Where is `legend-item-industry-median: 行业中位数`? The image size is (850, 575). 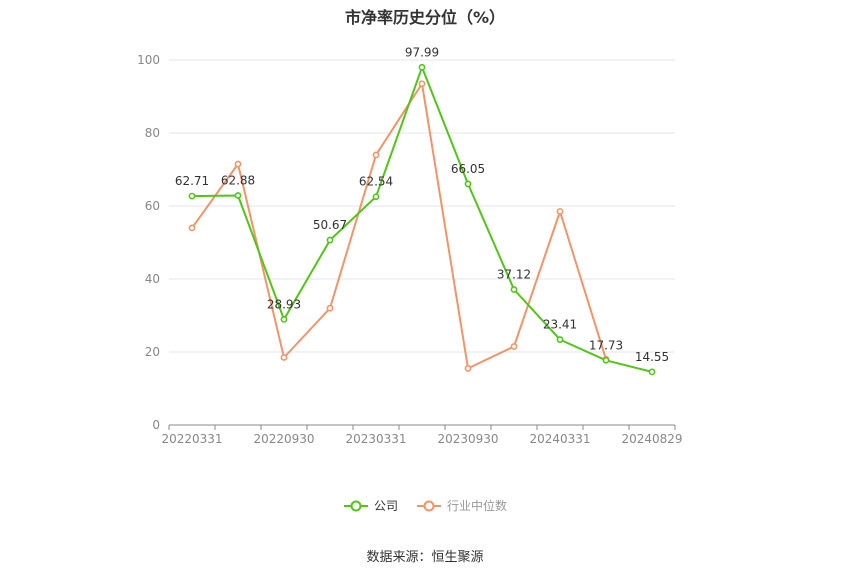 legend-item-industry-median: 行业中位数 is located at coordinates (461, 505).